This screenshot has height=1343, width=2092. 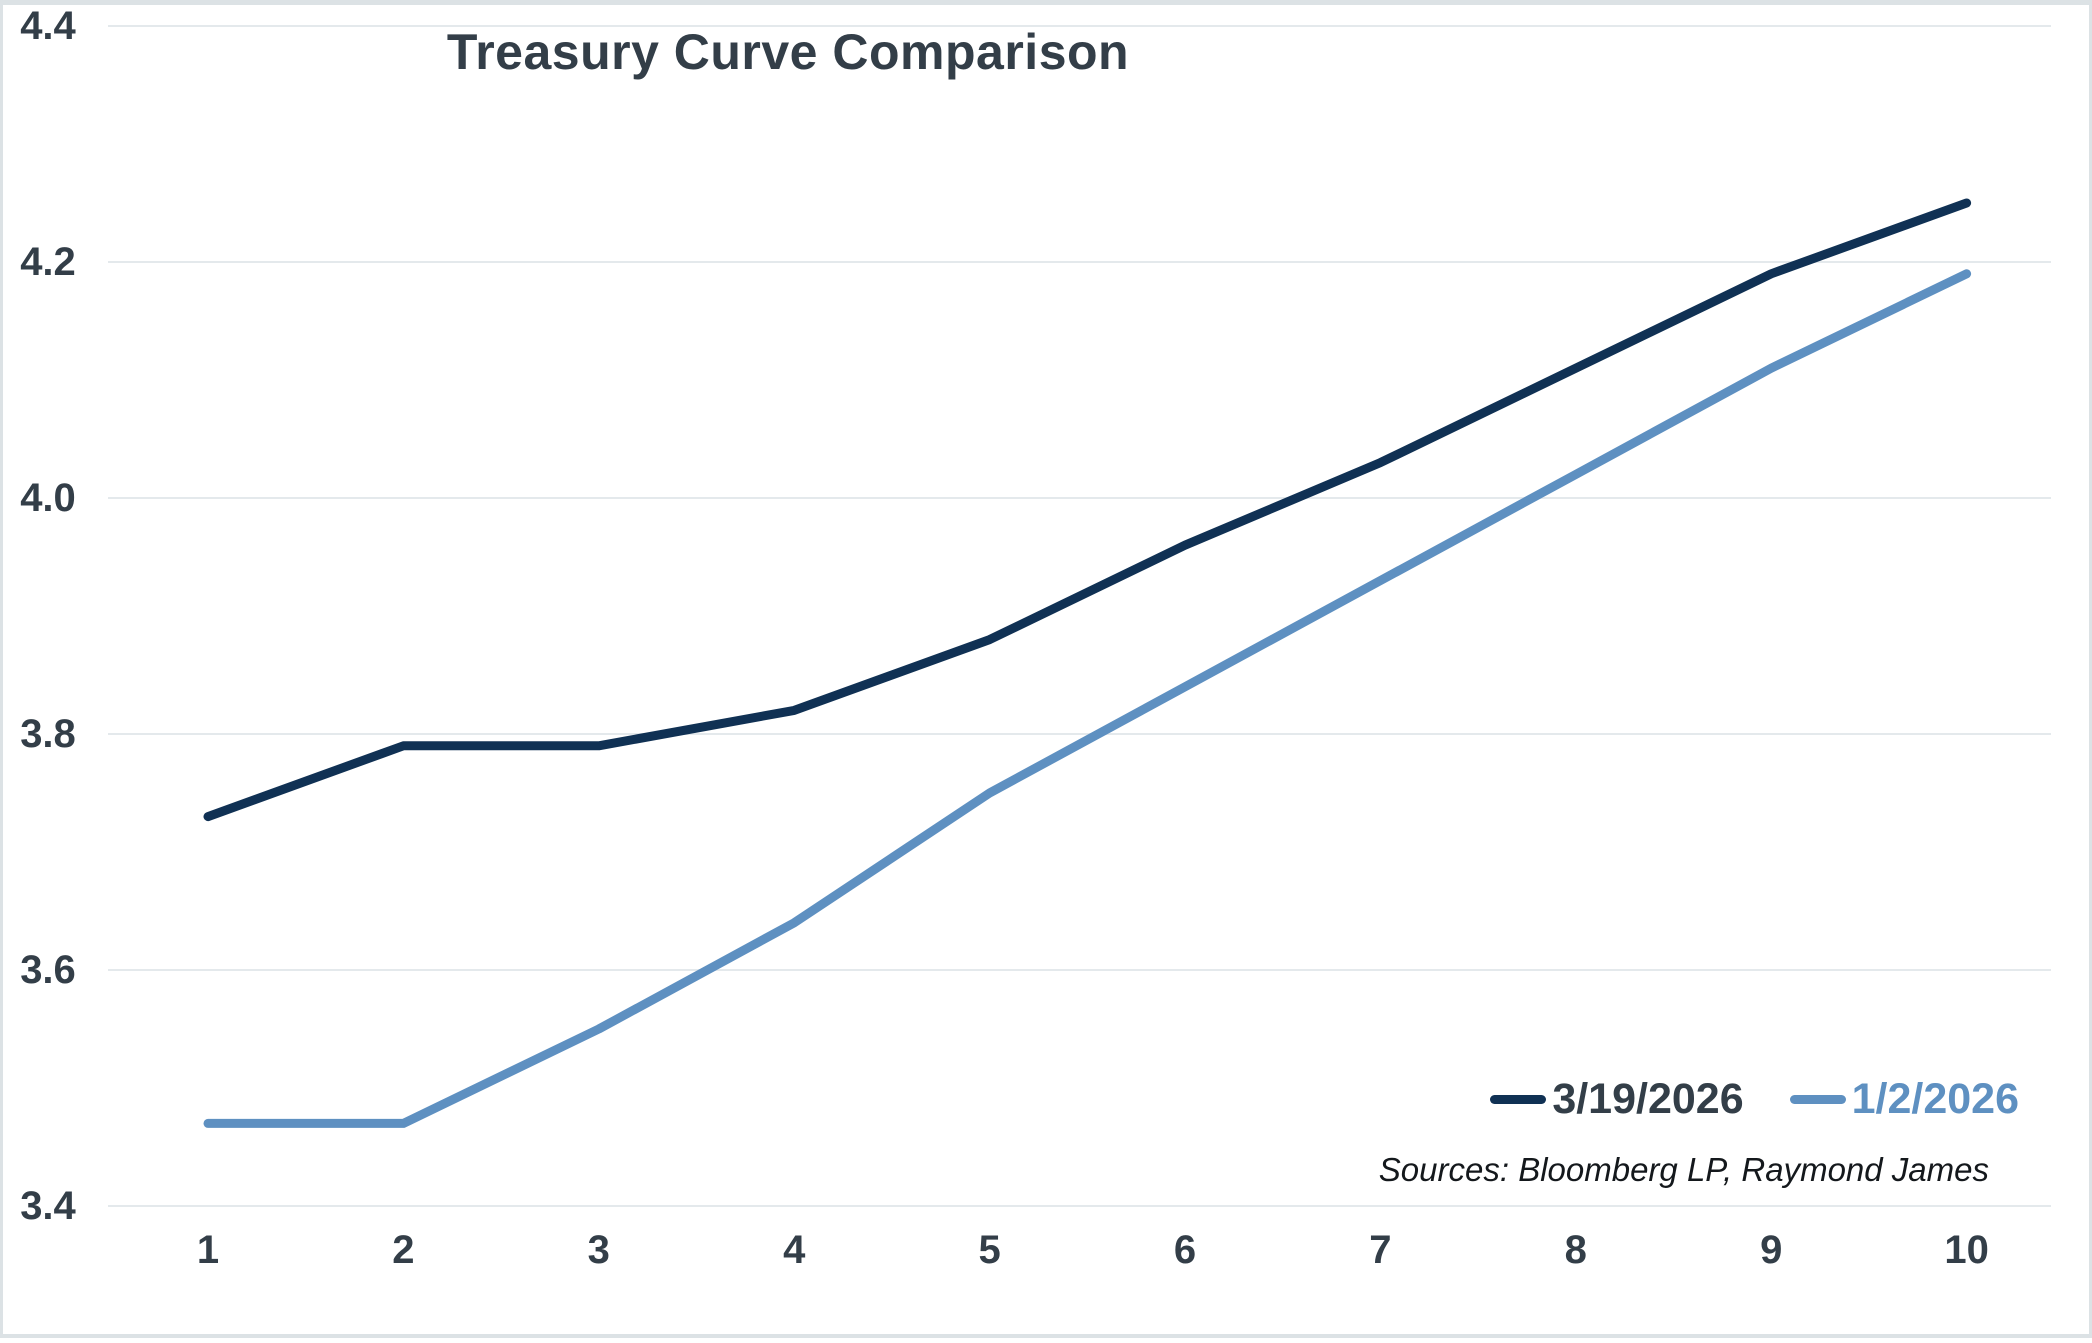 What do you see at coordinates (48, 498) in the screenshot?
I see `y-tick-label-4.0: 4.0` at bounding box center [48, 498].